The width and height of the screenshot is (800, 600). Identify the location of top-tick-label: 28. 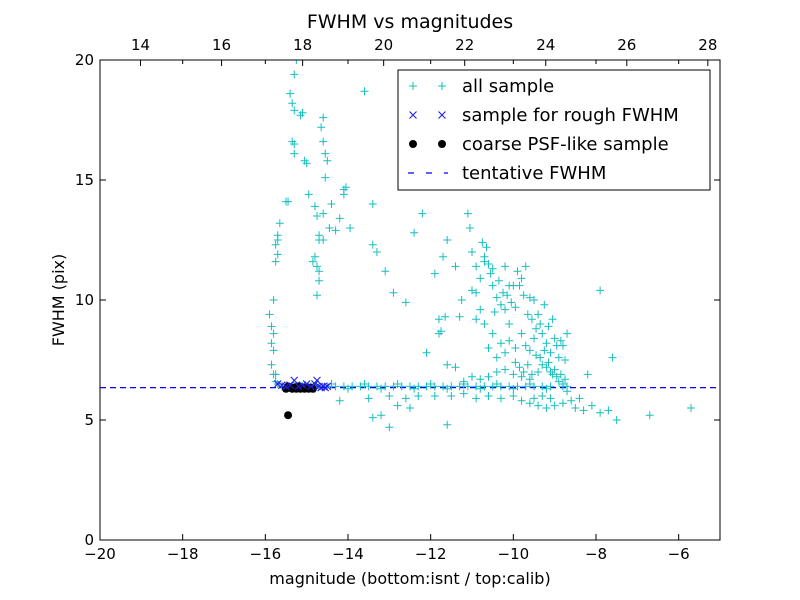
(707, 45).